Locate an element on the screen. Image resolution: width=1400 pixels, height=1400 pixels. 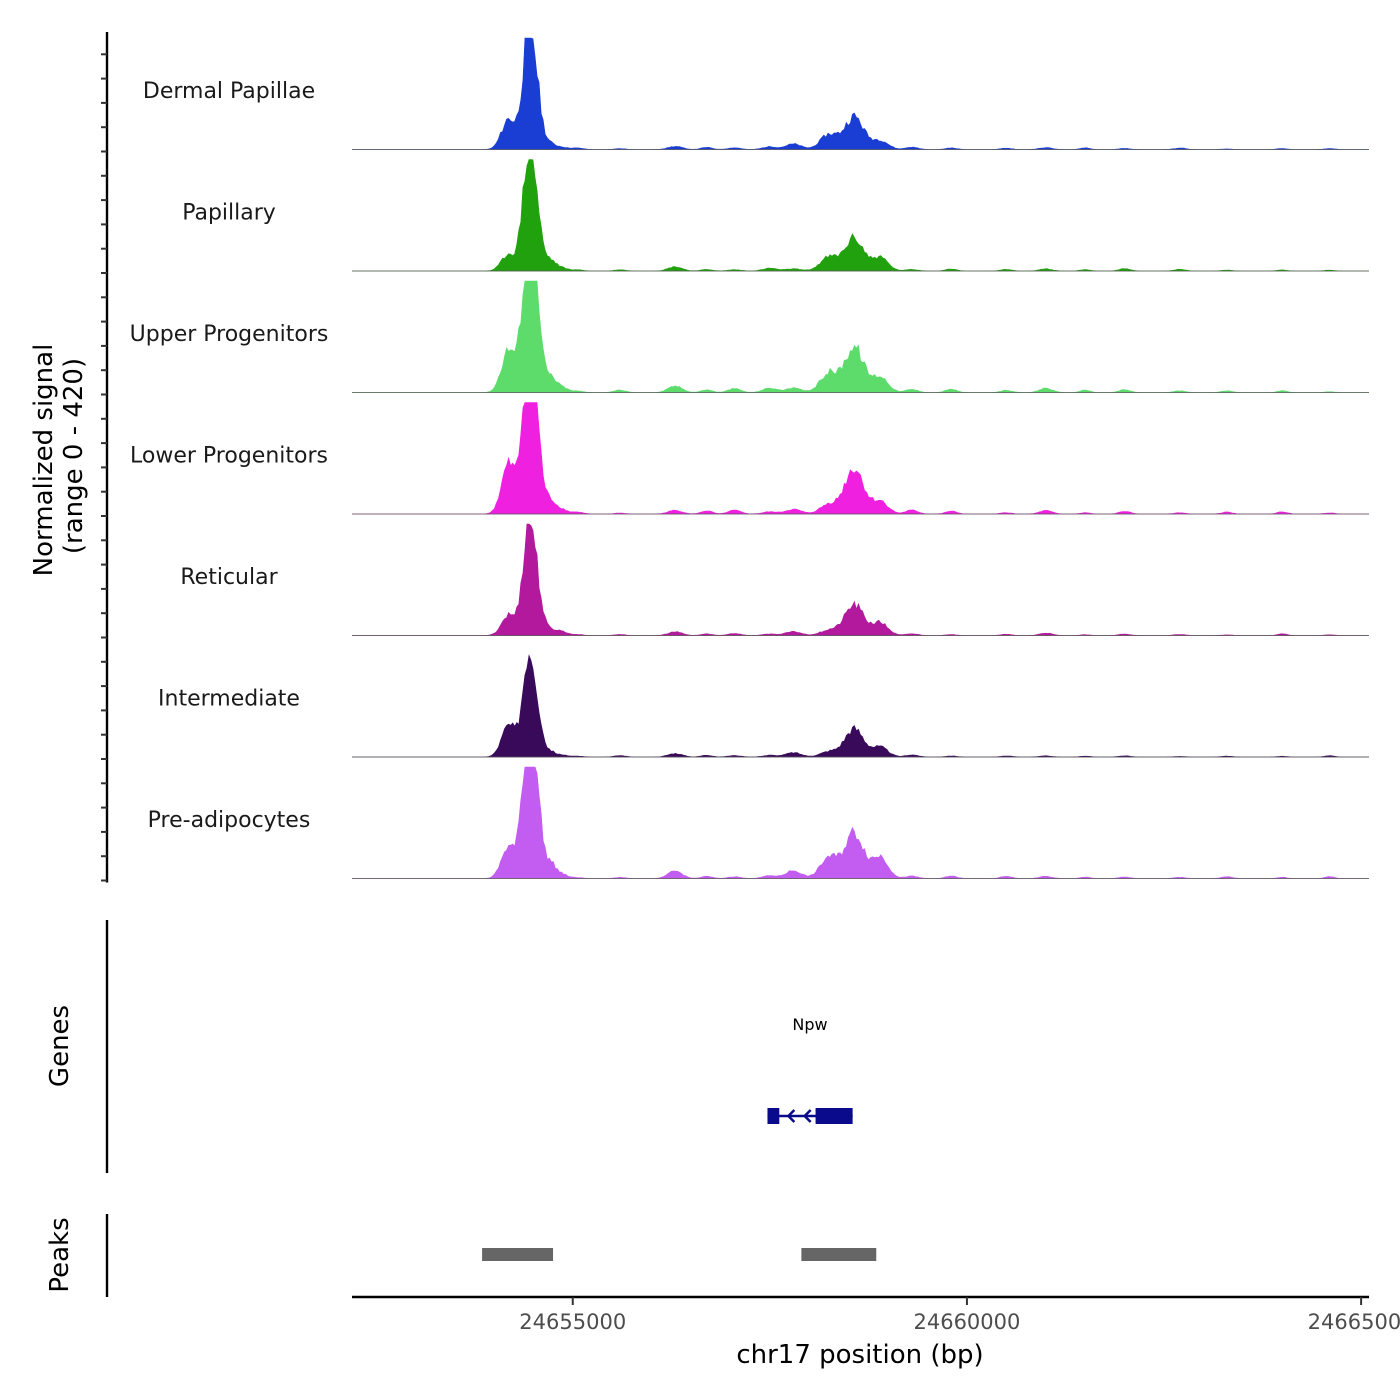
track-label: Papillary is located at coordinates (229, 213).